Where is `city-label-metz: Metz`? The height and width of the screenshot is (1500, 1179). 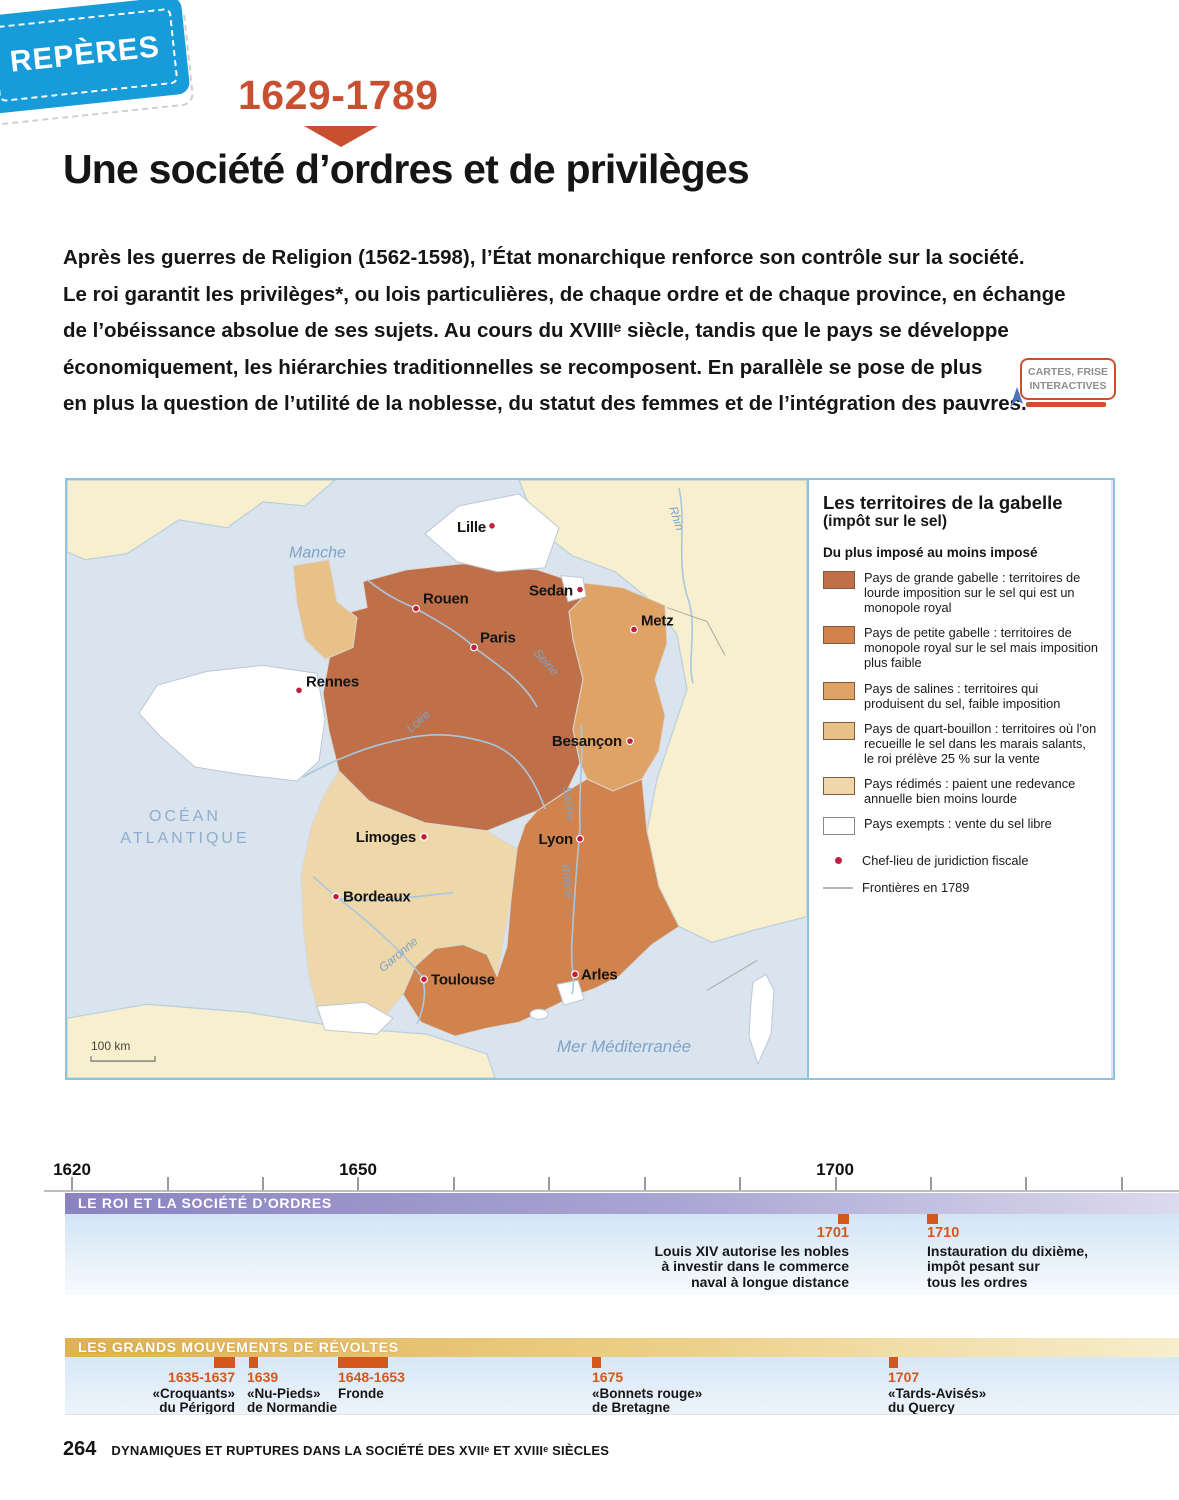
city-label-metz: Metz is located at coordinates (657, 621).